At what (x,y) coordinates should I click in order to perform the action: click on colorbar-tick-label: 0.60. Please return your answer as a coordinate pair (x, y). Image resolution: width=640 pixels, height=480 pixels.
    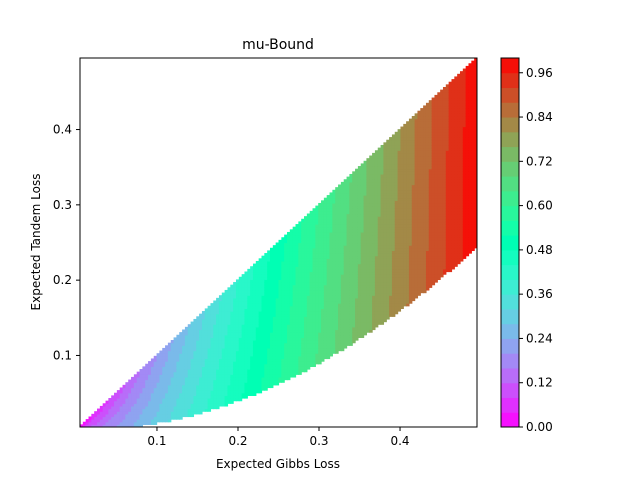
    Looking at the image, I should click on (539, 206).